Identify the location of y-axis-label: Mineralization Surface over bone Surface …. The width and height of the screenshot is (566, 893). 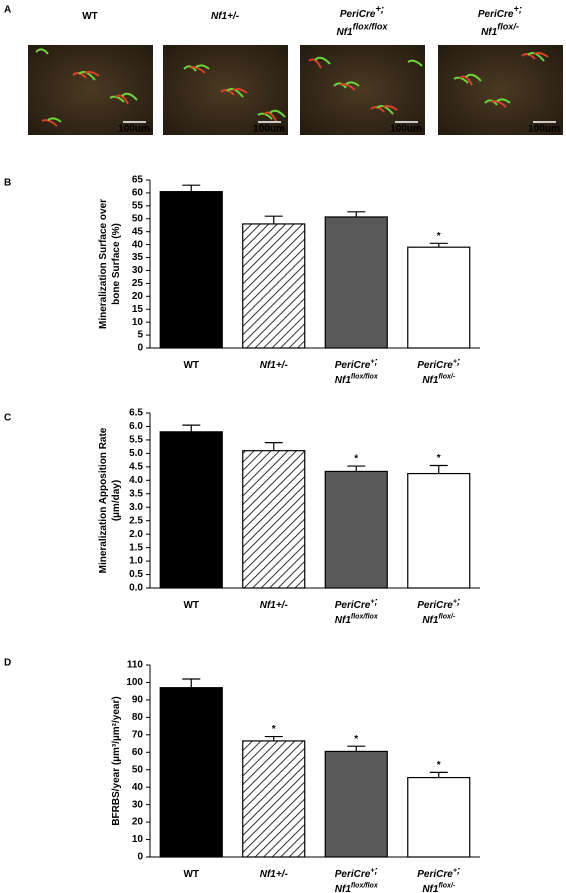
(110, 264).